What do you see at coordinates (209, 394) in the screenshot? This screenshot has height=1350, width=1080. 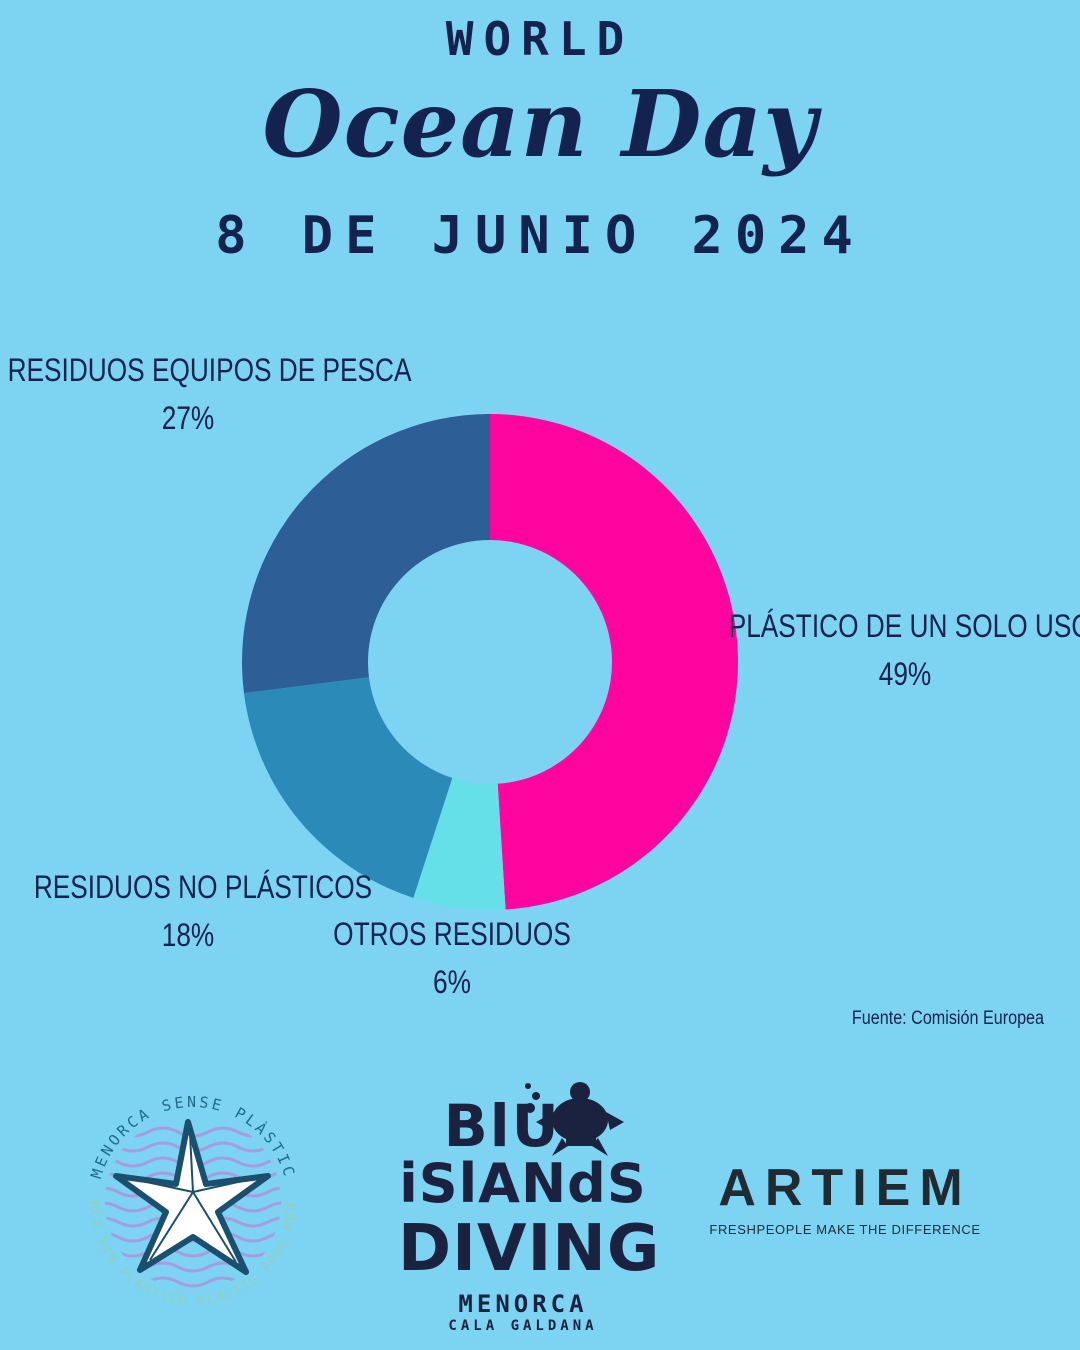 I see `slice-label-fishing-gear-waste: RESIDUOS EQUIPOS DE PESCA 27%` at bounding box center [209, 394].